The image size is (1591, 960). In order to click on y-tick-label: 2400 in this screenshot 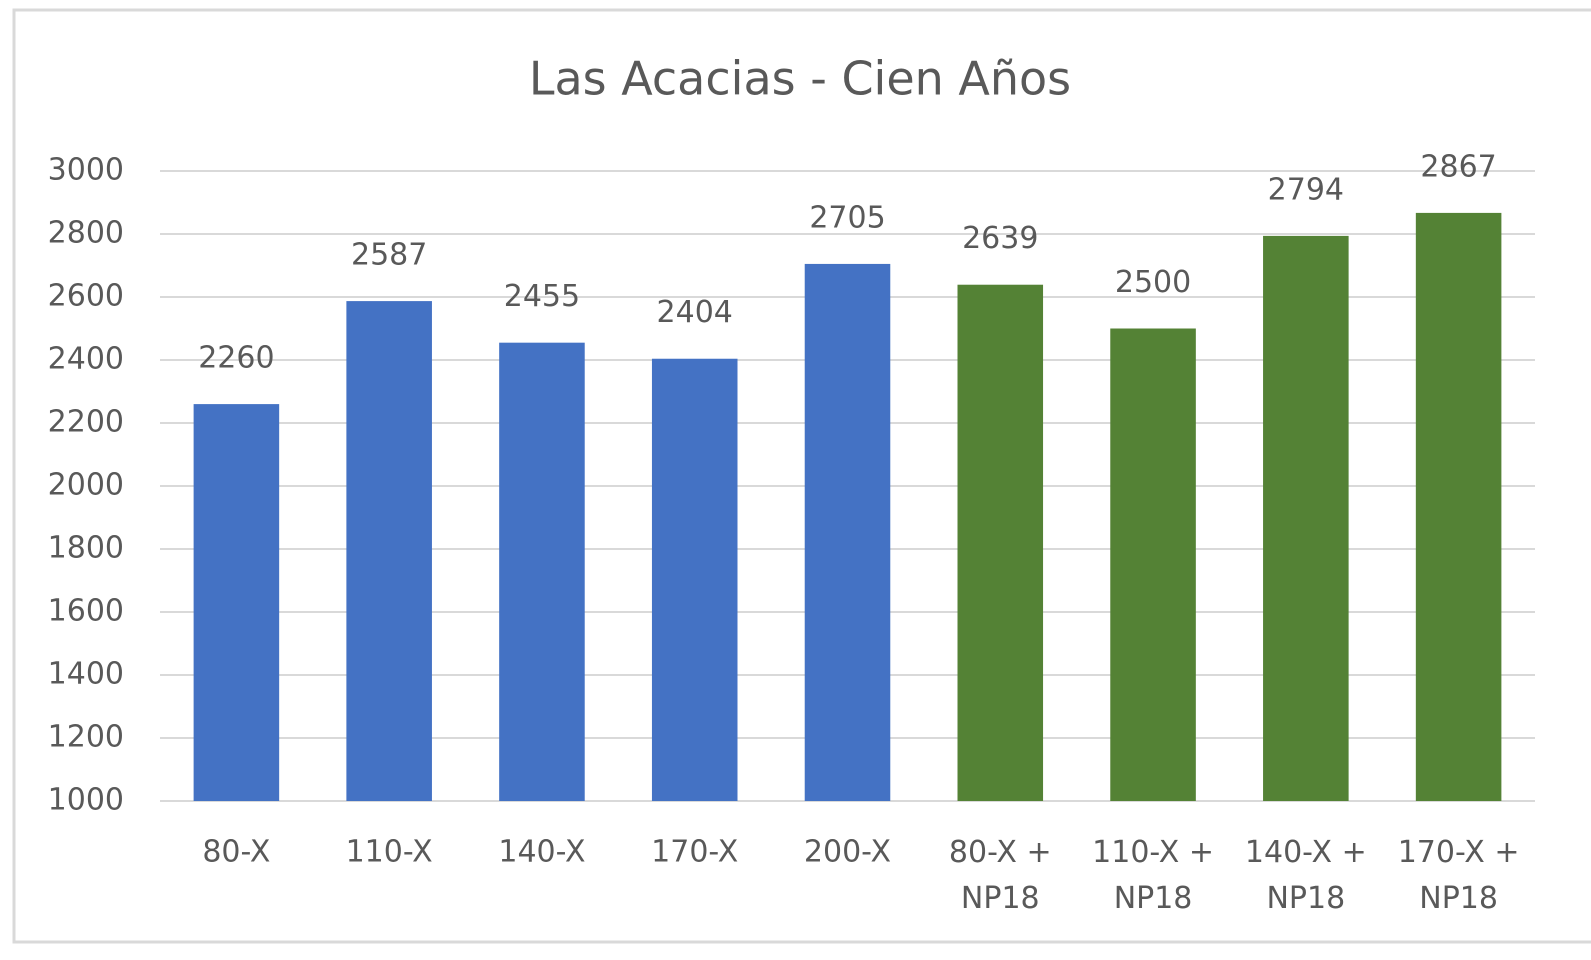, I will do `click(86, 359)`.